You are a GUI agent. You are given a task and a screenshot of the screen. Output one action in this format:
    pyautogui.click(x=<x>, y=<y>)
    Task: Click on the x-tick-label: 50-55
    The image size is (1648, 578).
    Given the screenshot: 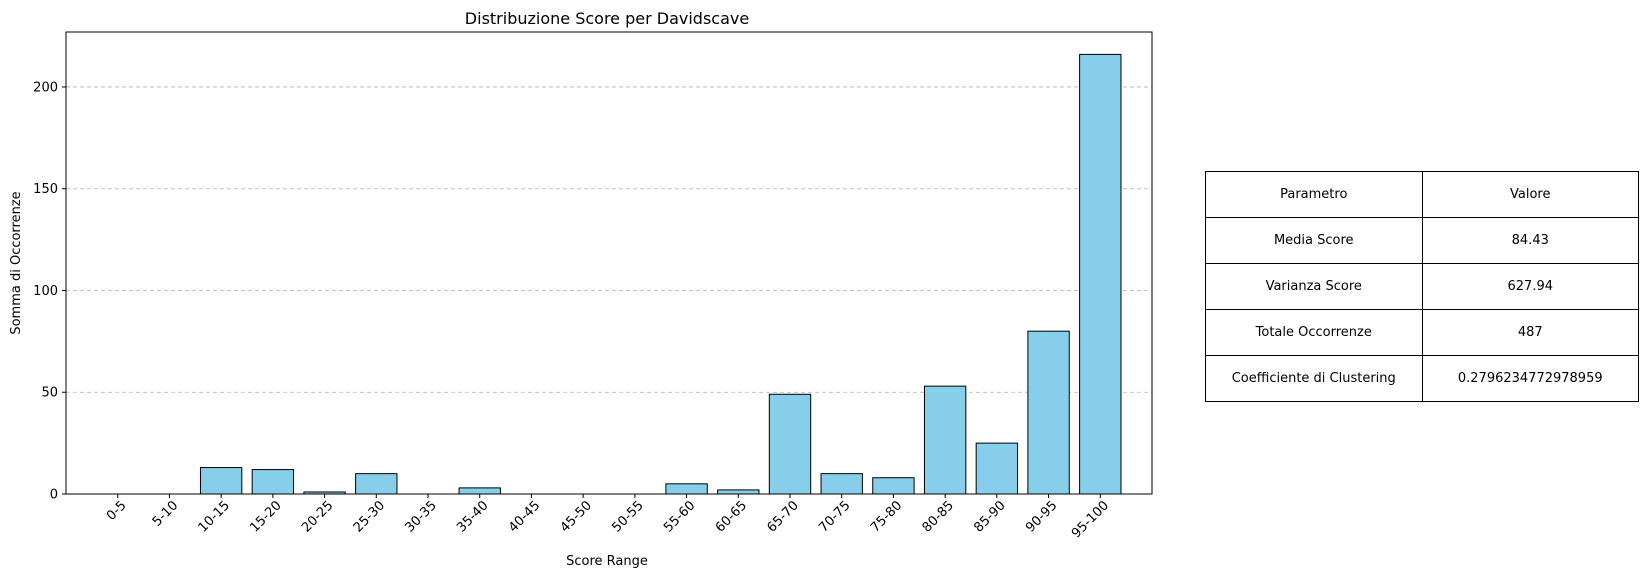 What is the action you would take?
    pyautogui.click(x=627, y=516)
    